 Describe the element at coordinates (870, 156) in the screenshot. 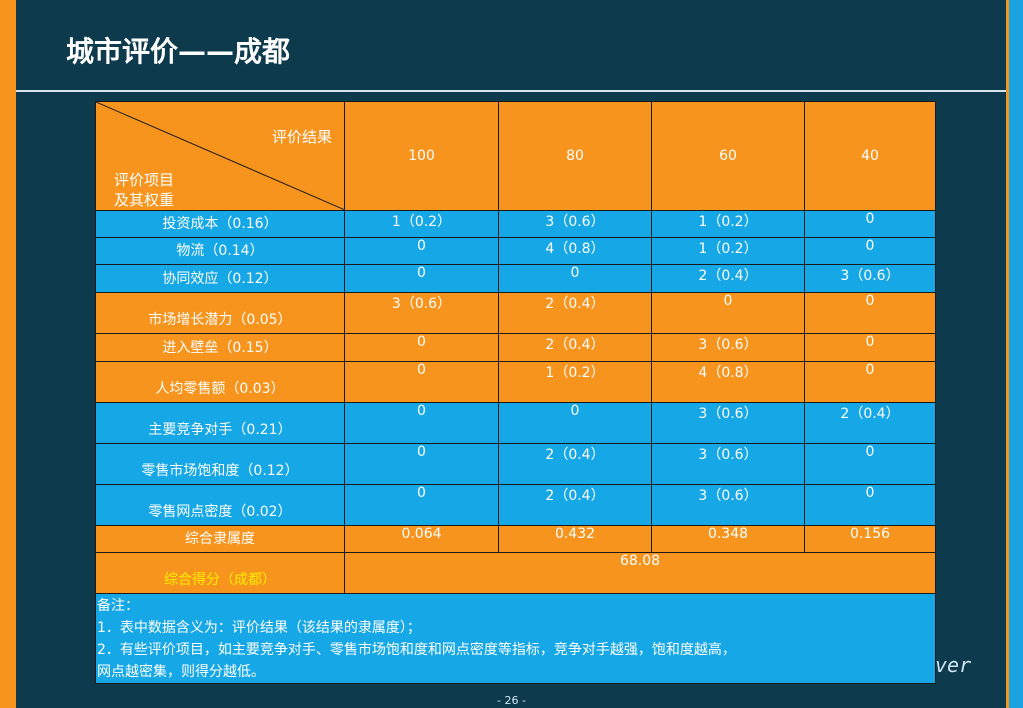

I see `column-header: 40` at that location.